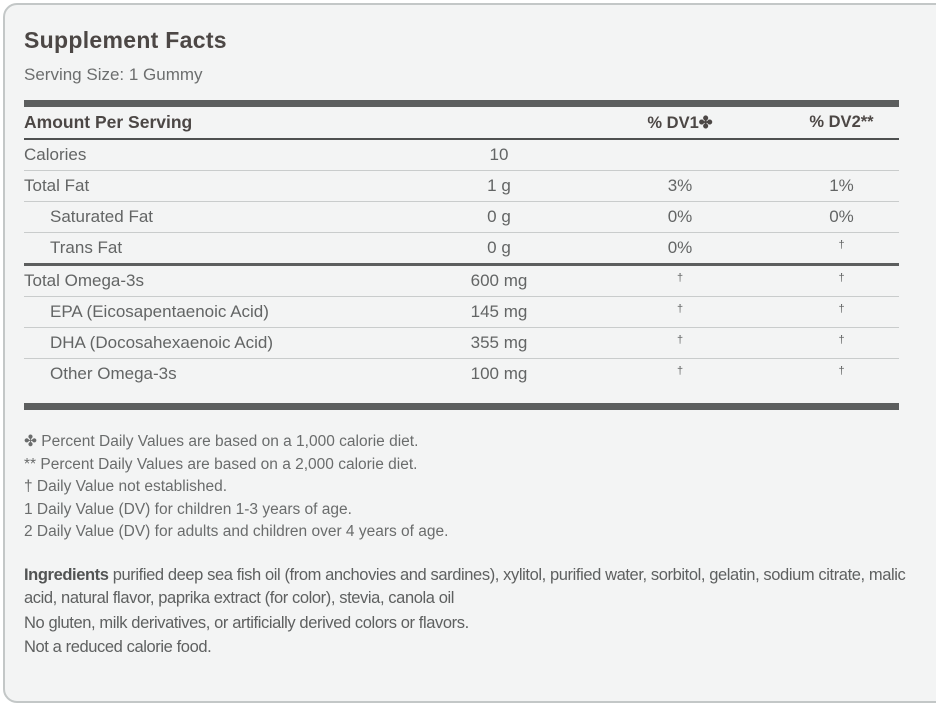 Image resolution: width=936 pixels, height=703 pixels. What do you see at coordinates (841, 122) in the screenshot?
I see `header-dv2: % DV2**` at bounding box center [841, 122].